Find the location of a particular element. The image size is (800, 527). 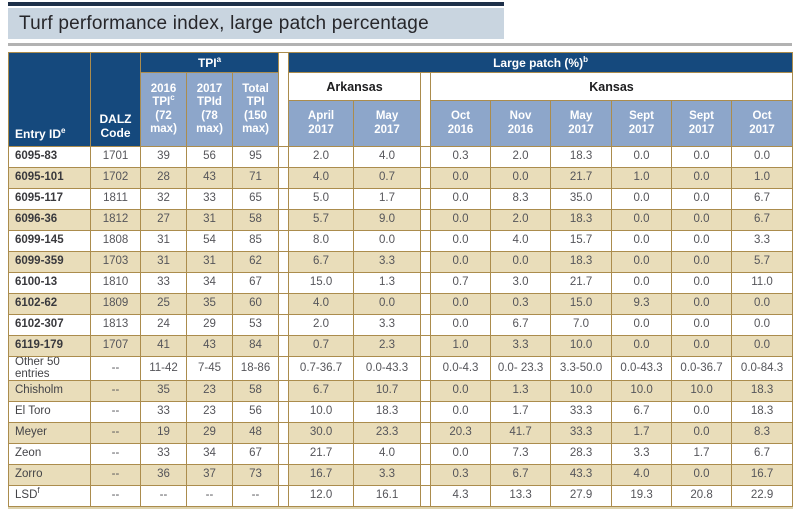

value-cell: 32 is located at coordinates (163, 199).